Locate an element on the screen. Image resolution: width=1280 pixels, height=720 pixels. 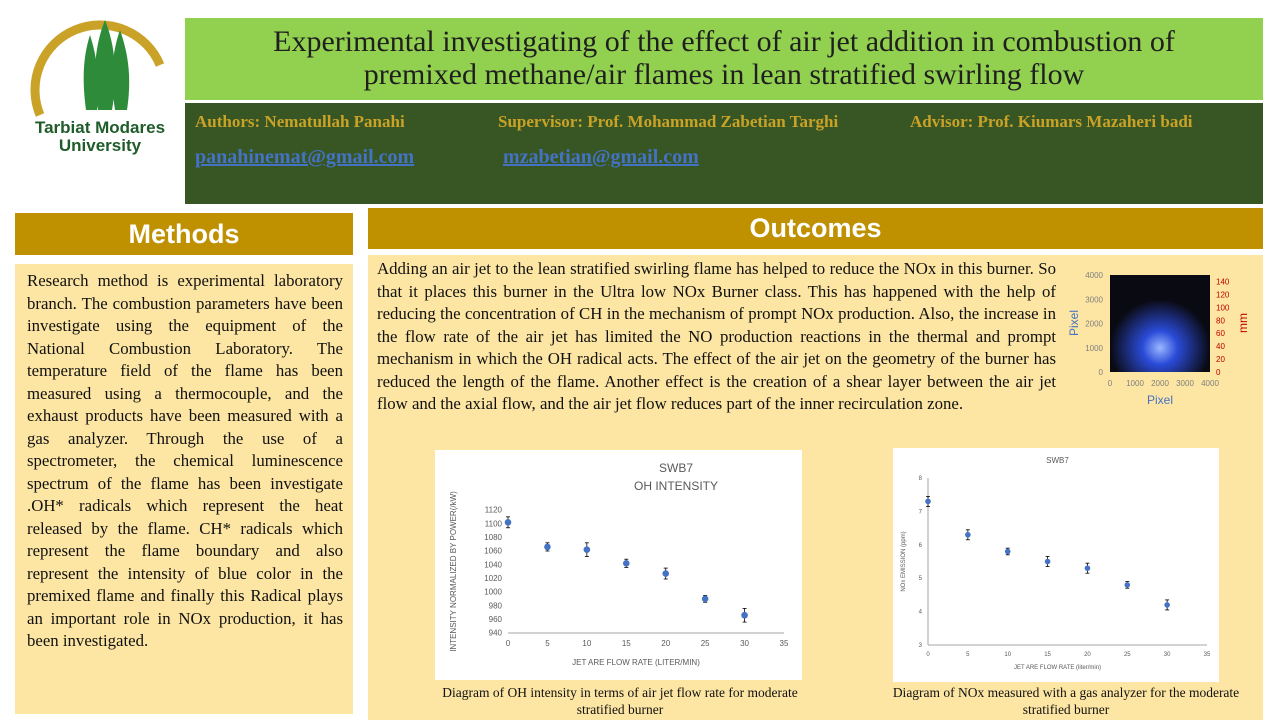
methods-heading: Methods is located at coordinates (184, 234).